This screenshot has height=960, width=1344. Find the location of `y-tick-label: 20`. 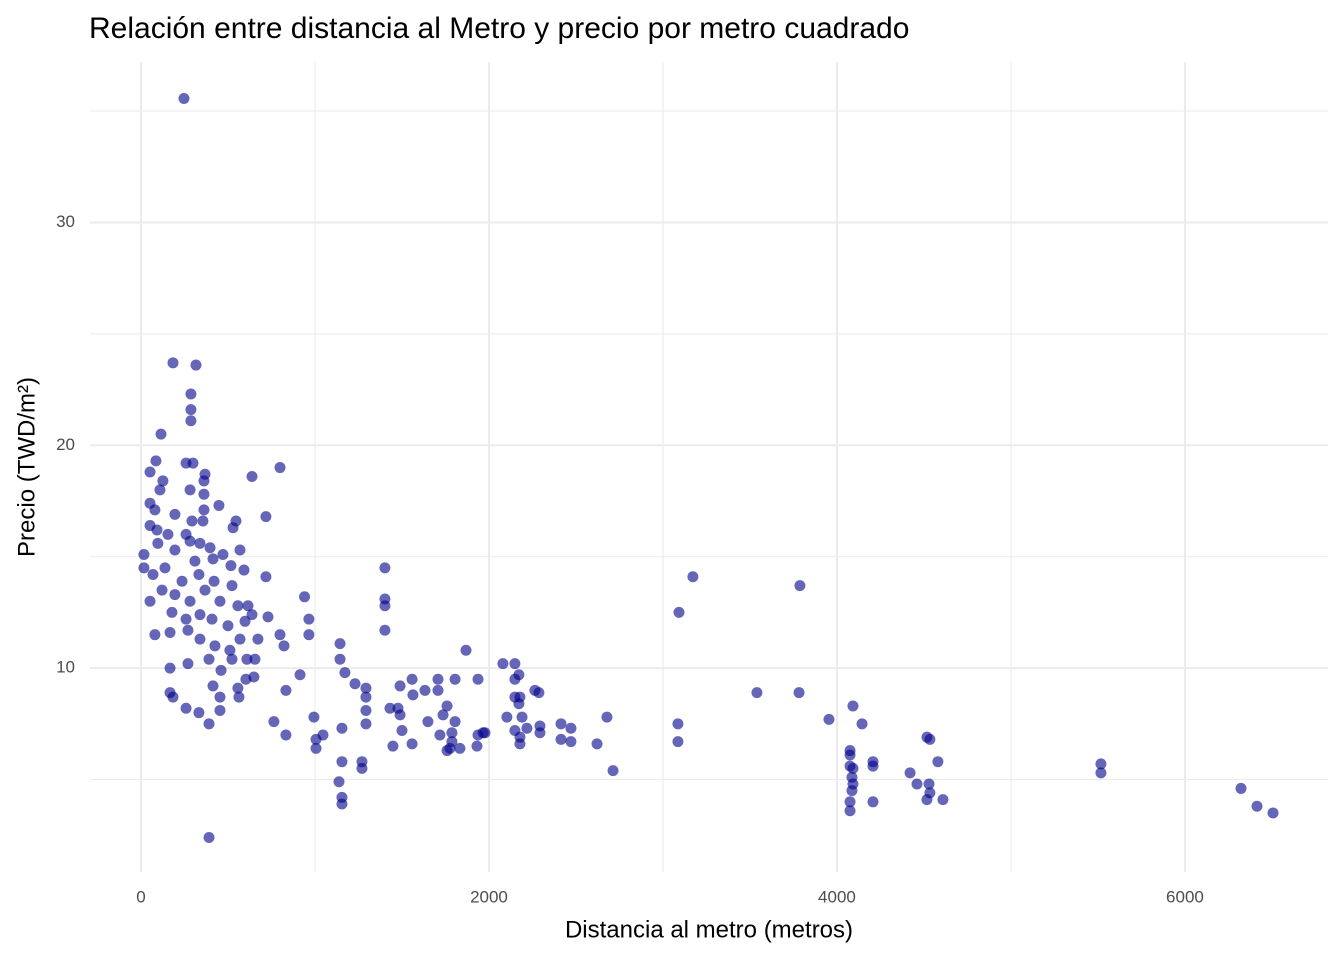

y-tick-label: 20 is located at coordinates (65, 444).